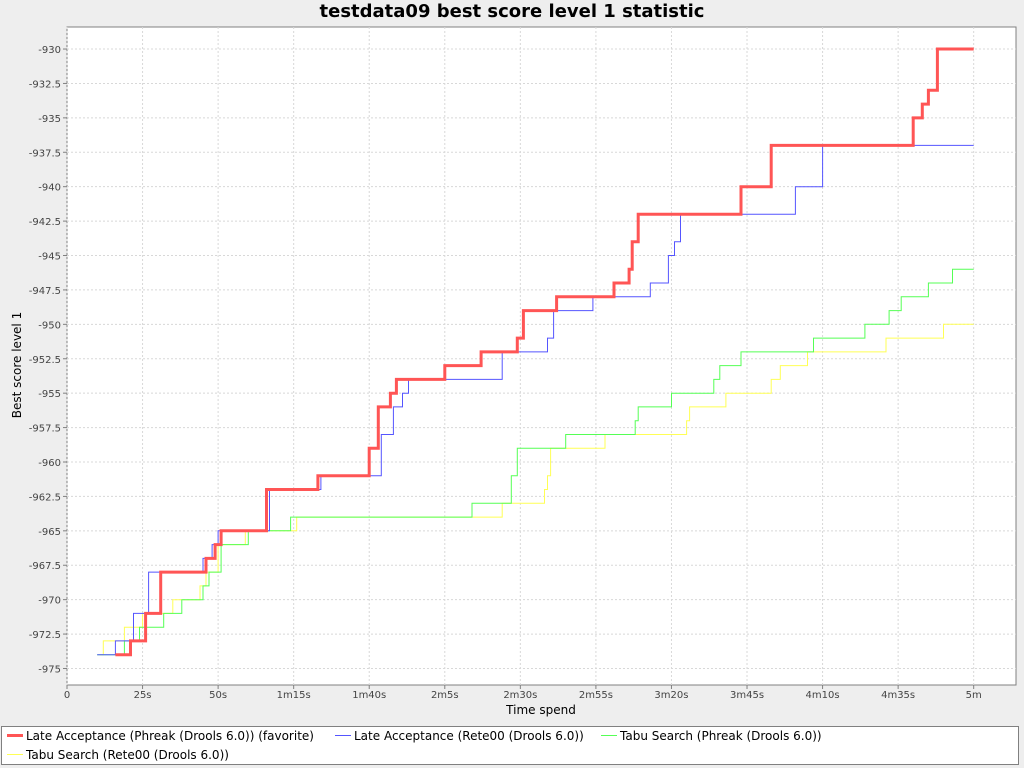 Image resolution: width=1024 pixels, height=768 pixels. I want to click on legend-item-ts-rete: Tabu Search (Rete00 (Drools 6.0)), so click(116, 755).